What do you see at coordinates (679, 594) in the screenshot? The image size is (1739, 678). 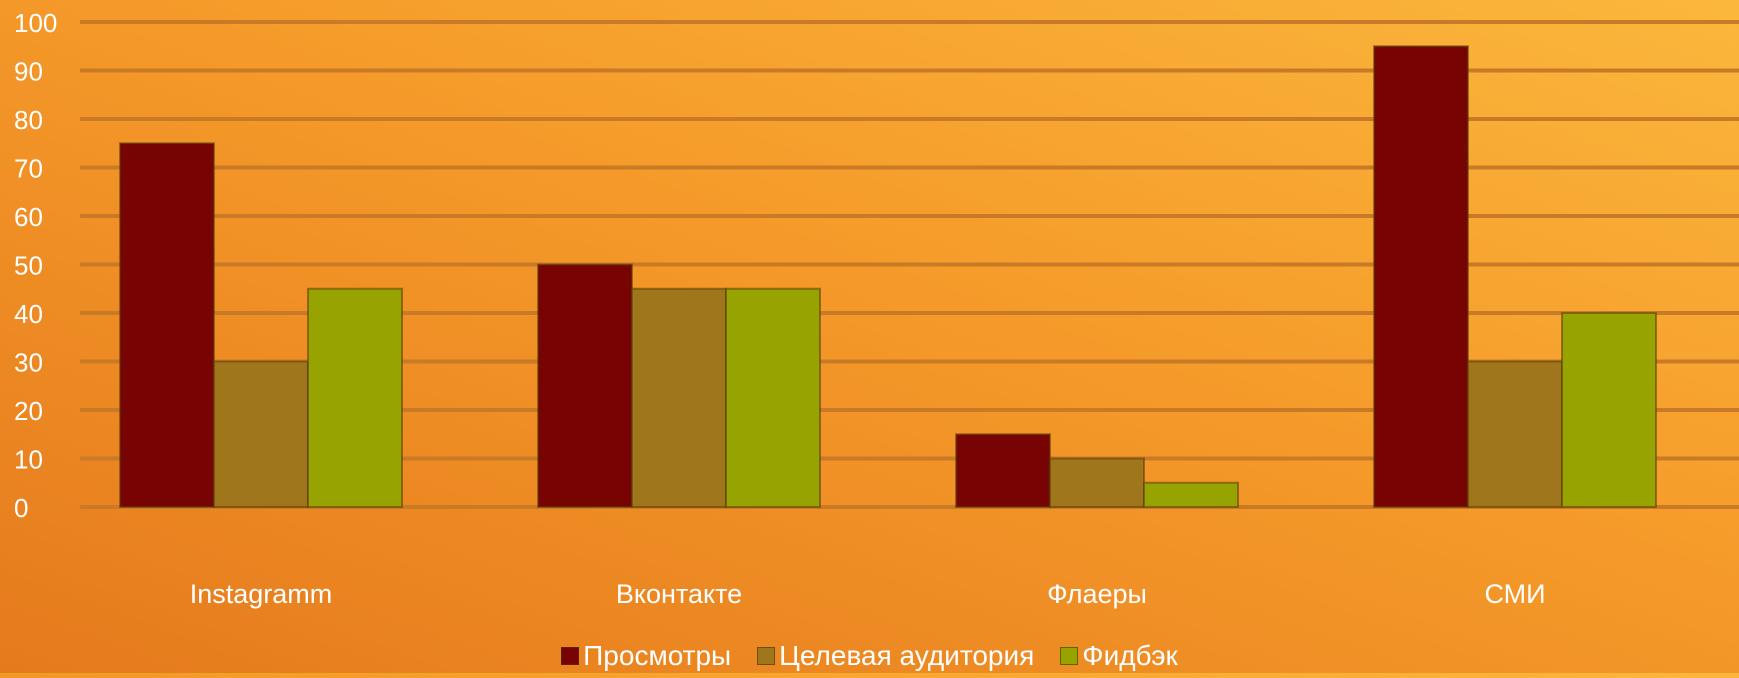 I see `x-tick-label: Вконтакте` at bounding box center [679, 594].